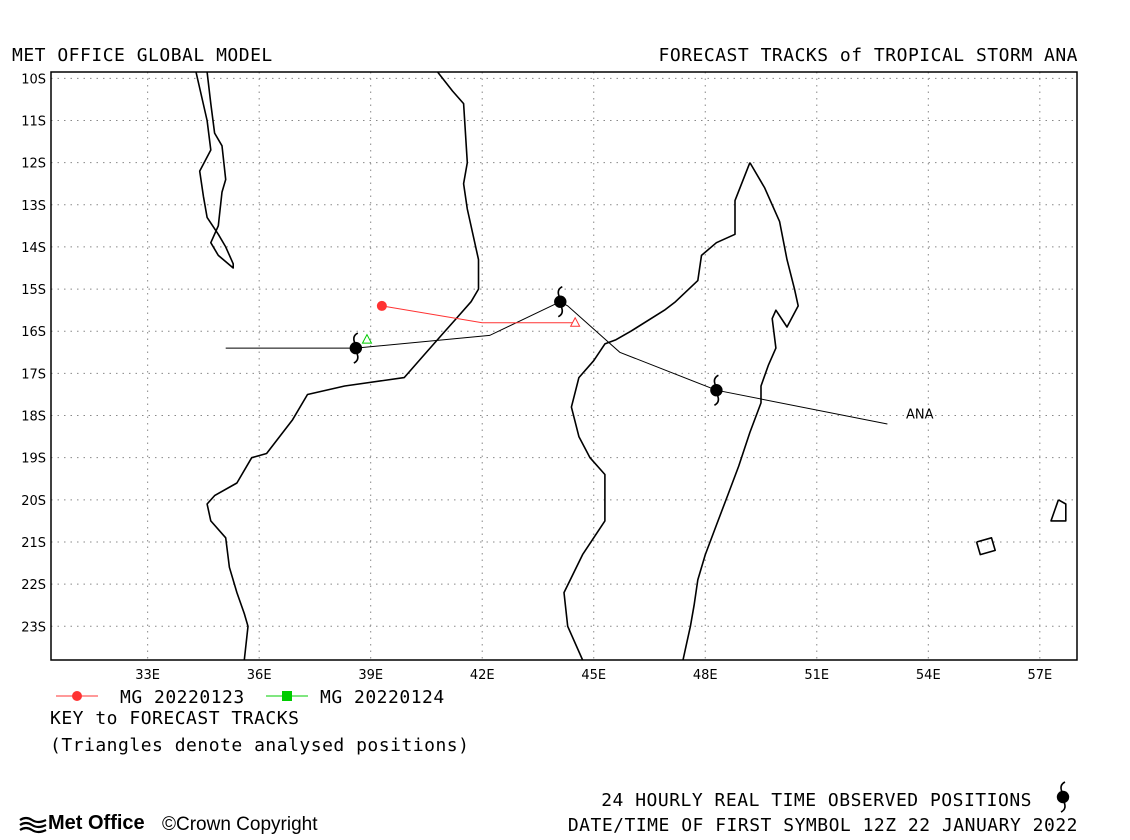 The width and height of the screenshot is (1130, 840). What do you see at coordinates (169, 824) in the screenshot?
I see `copyright-icon: ©` at bounding box center [169, 824].